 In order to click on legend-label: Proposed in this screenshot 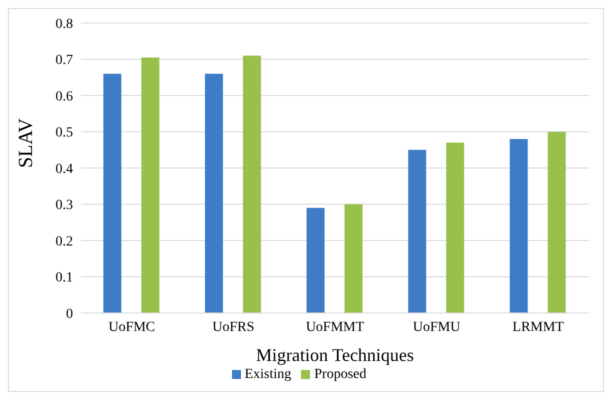, I will do `click(340, 374)`.